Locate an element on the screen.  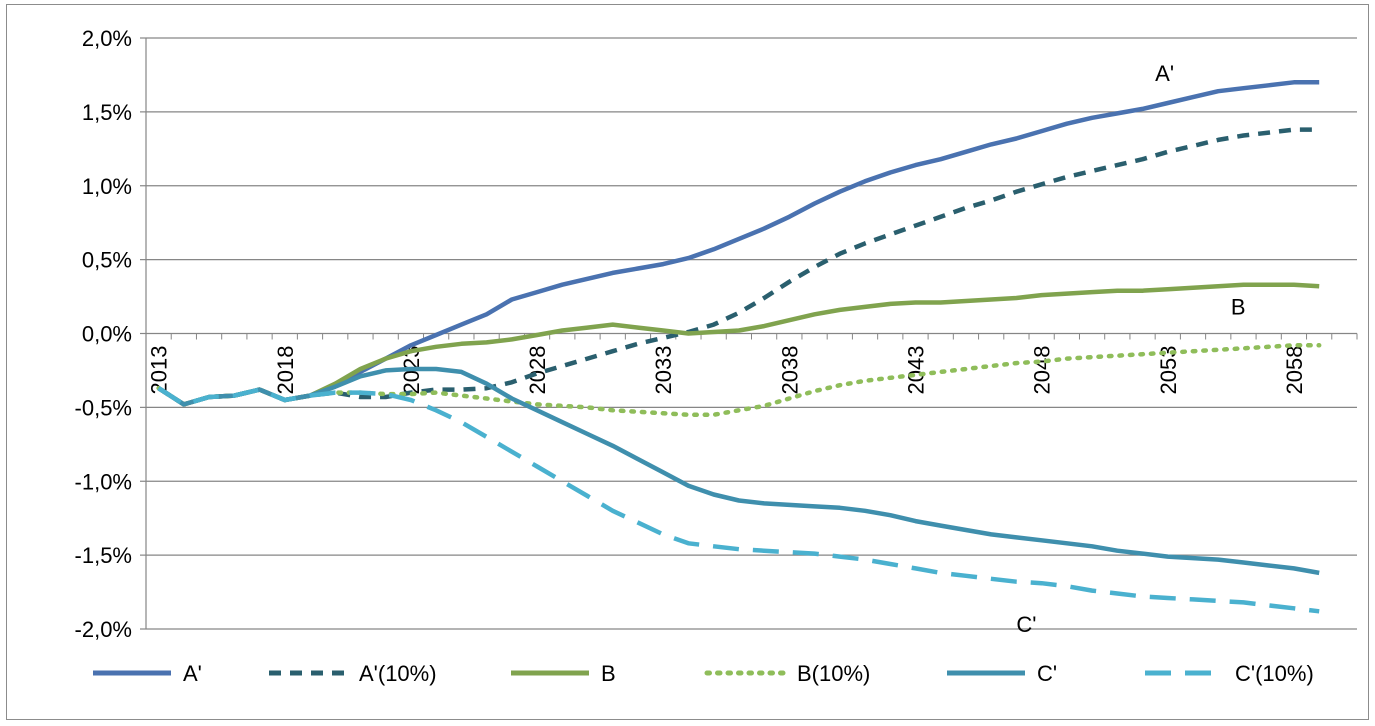
legend-label: C' is located at coordinates (1047, 673).